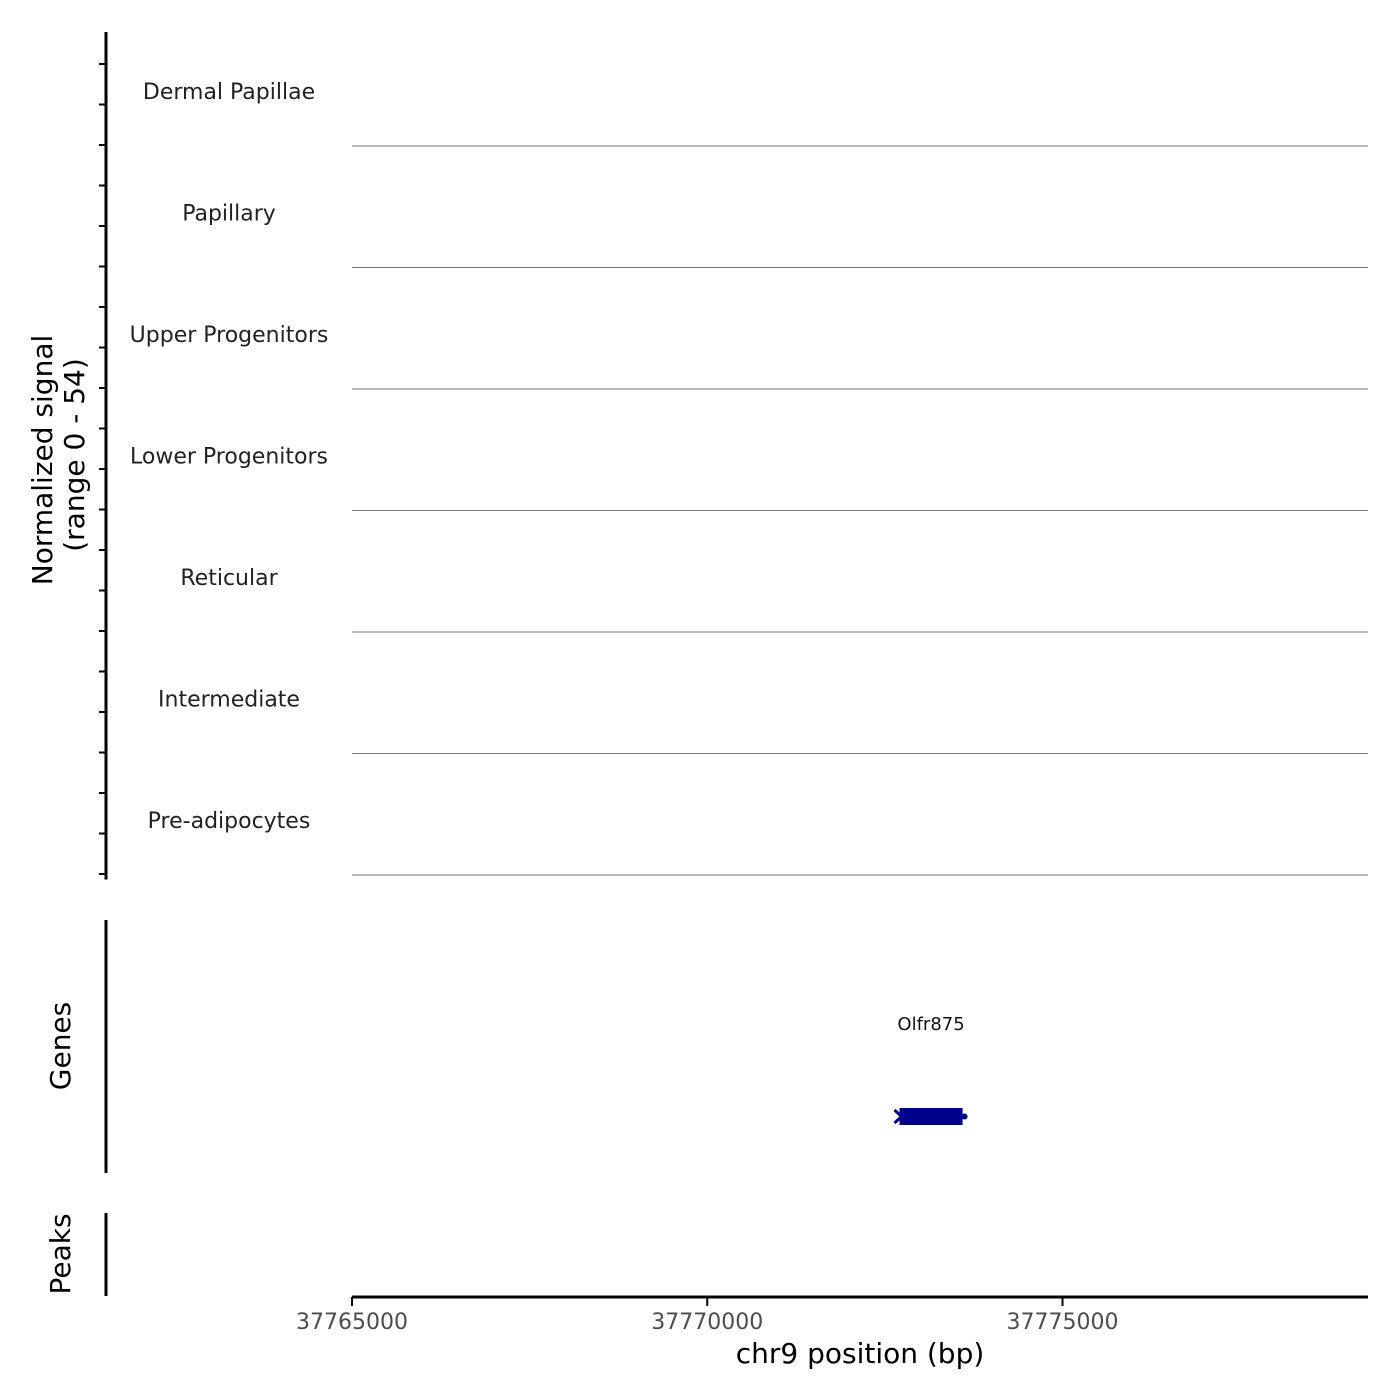 Image resolution: width=1400 pixels, height=1400 pixels. What do you see at coordinates (749, 356) in the screenshot?
I see `track-upper-progenitors: Upper Progenitors` at bounding box center [749, 356].